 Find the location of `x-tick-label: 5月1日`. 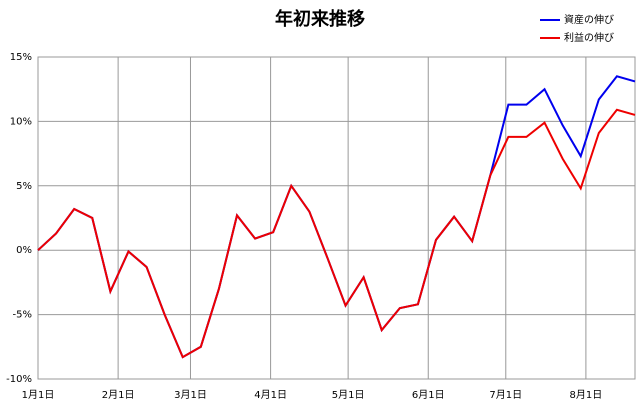

x-tick-label: 5月1日 is located at coordinates (348, 395).